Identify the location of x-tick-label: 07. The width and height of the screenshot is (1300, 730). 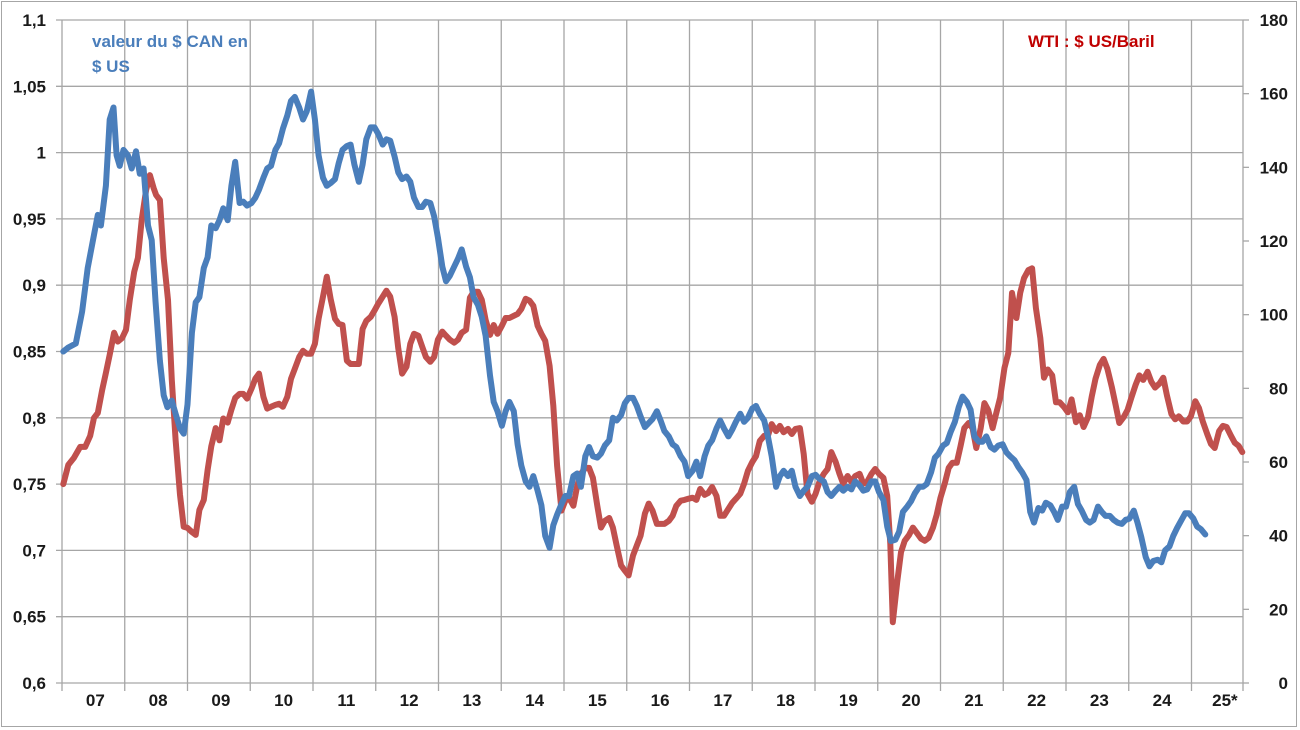
(95, 700).